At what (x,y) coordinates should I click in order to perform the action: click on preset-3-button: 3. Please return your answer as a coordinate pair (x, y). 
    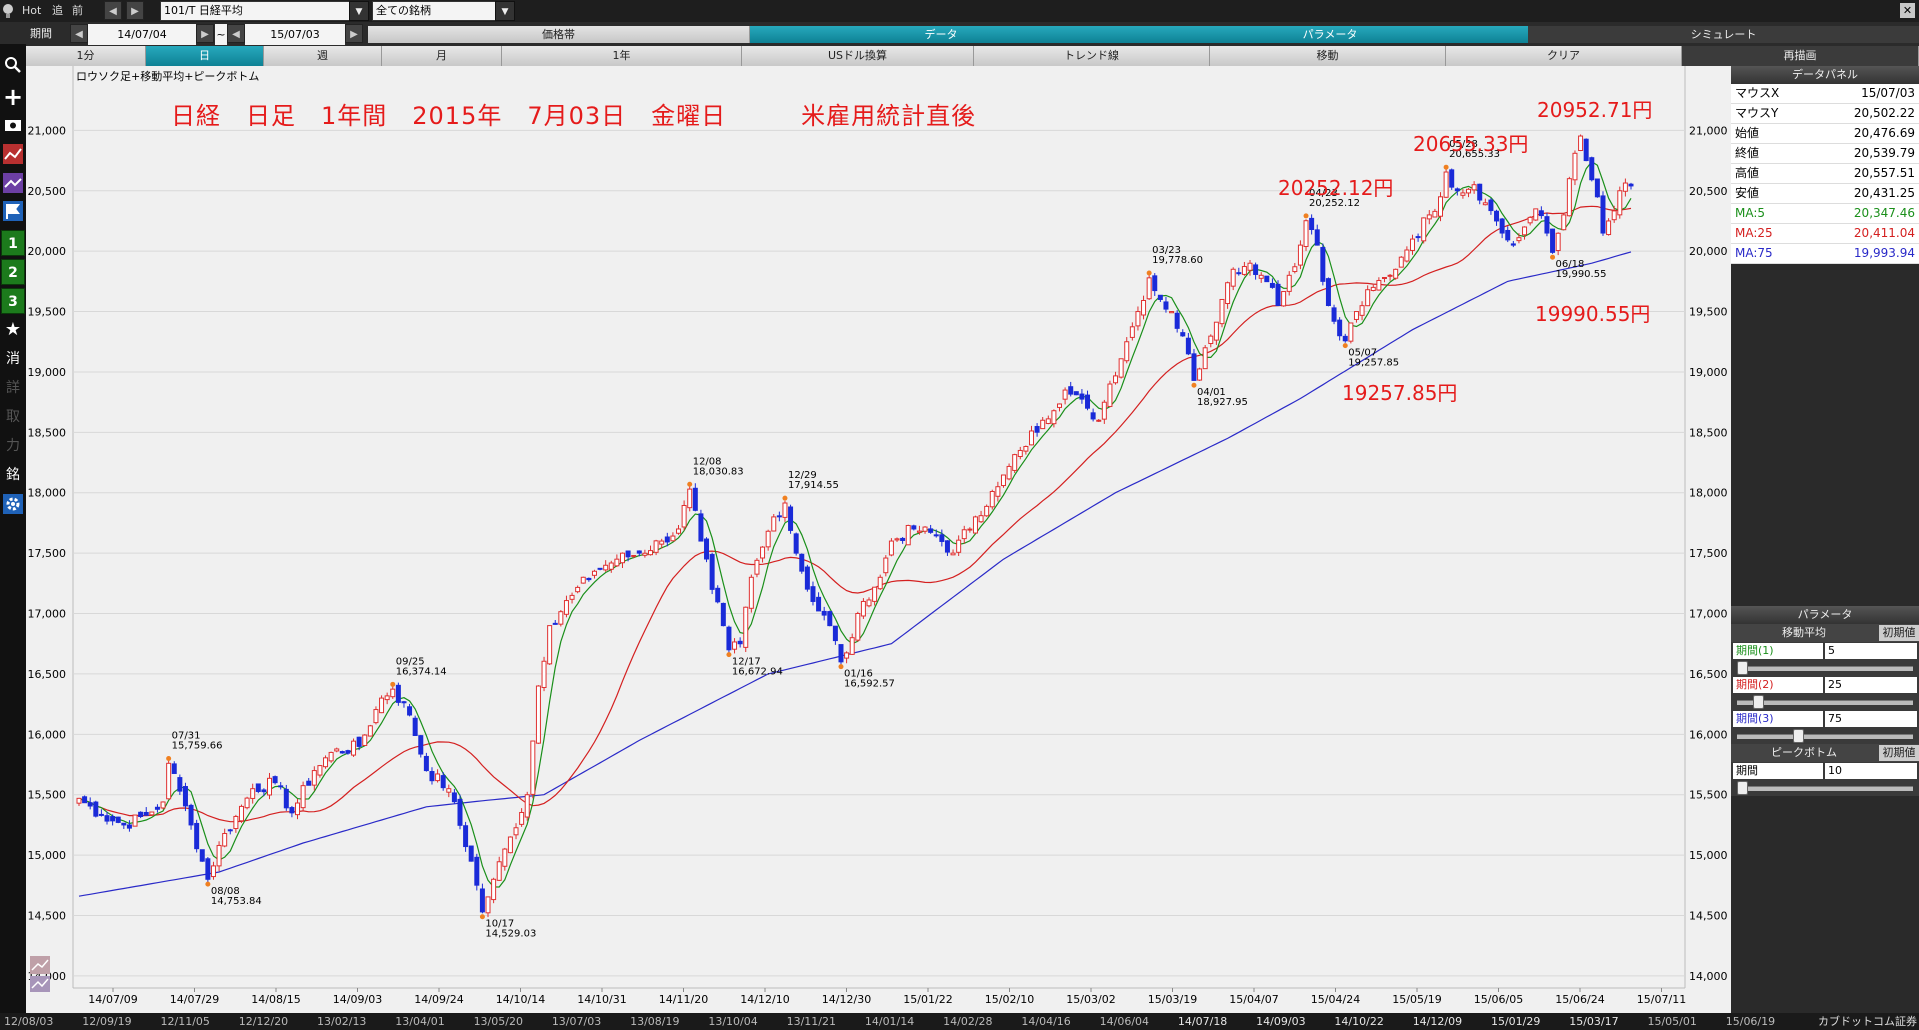
    Looking at the image, I should click on (13, 301).